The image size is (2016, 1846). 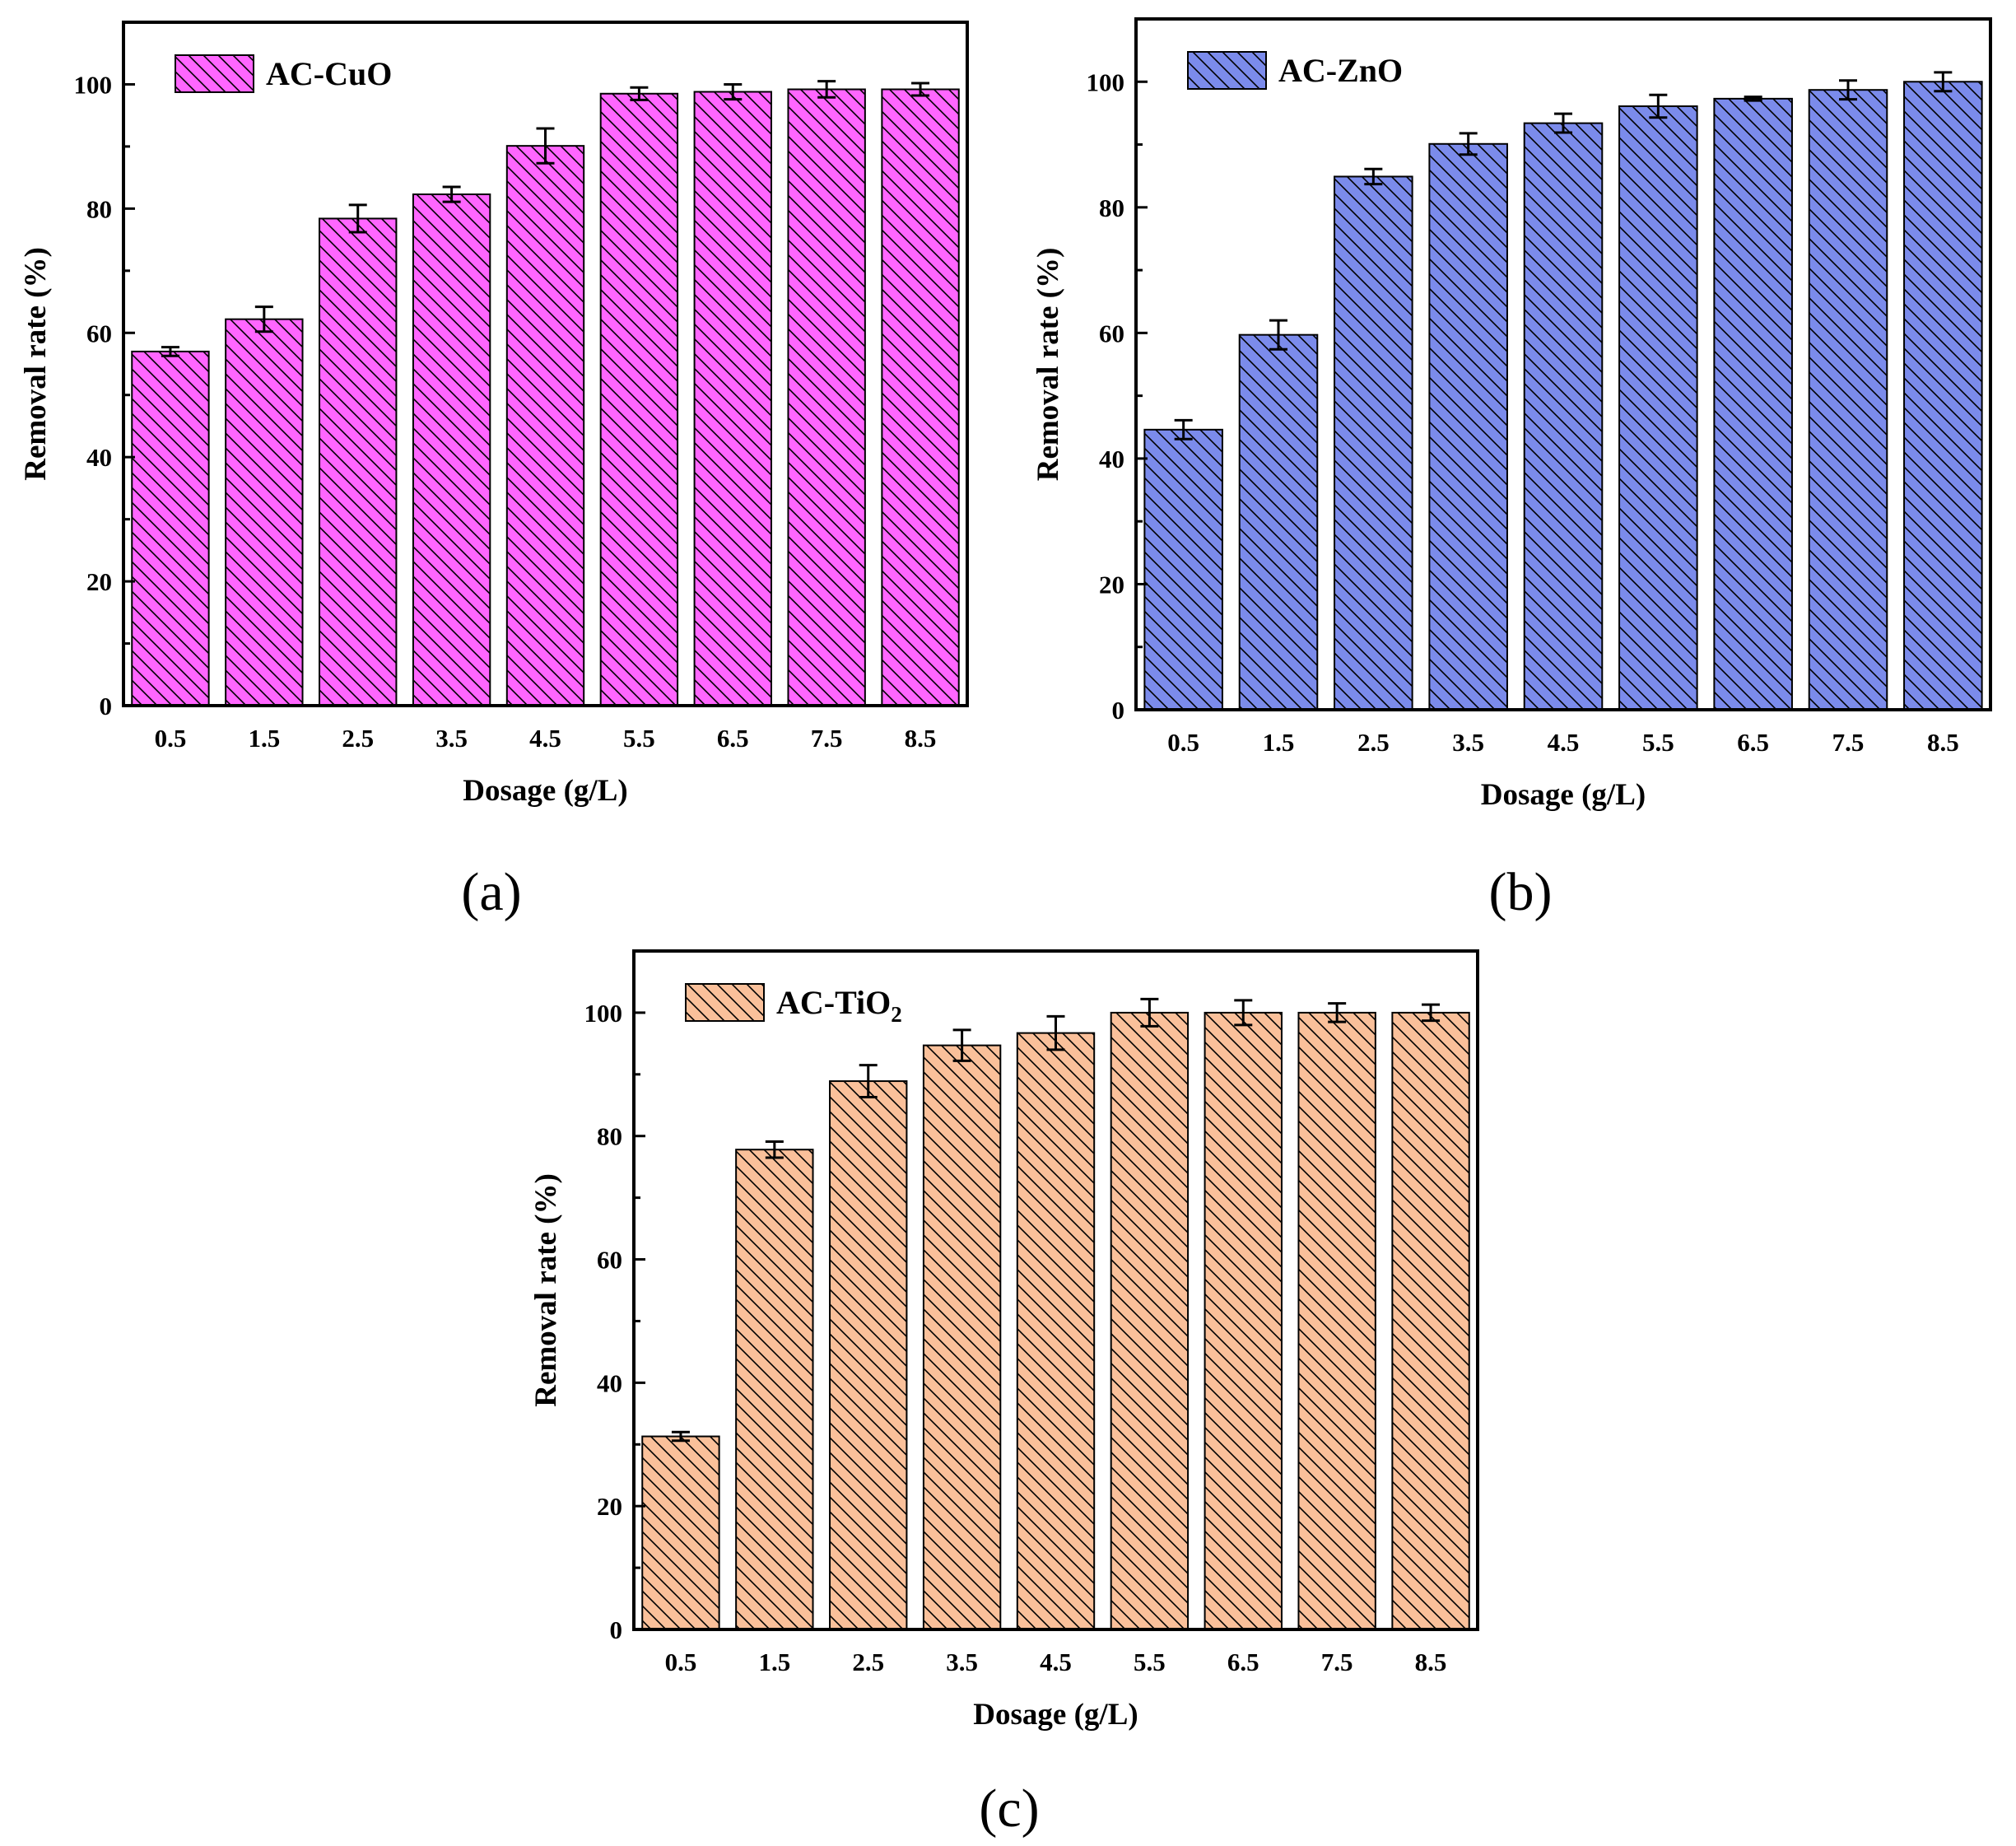 I want to click on legend-label: AC-CuO, so click(x=329, y=74).